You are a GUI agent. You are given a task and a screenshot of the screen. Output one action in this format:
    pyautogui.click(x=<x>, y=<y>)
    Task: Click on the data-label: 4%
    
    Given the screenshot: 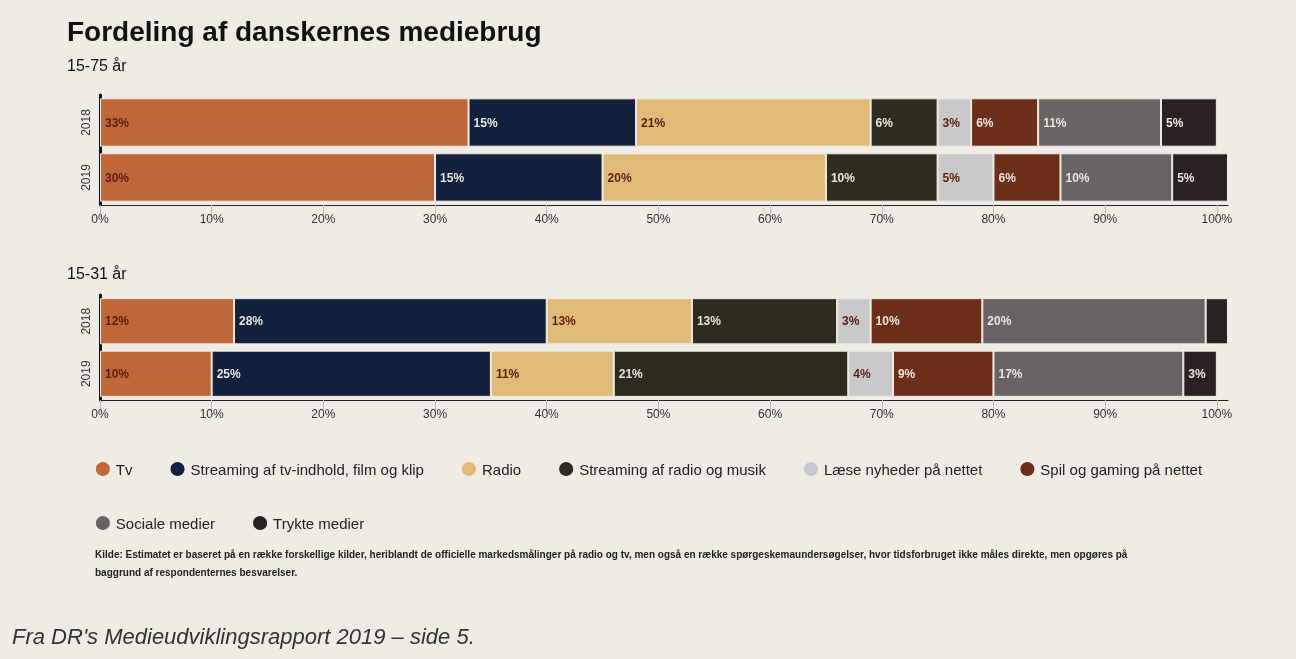 What is the action you would take?
    pyautogui.click(x=862, y=373)
    